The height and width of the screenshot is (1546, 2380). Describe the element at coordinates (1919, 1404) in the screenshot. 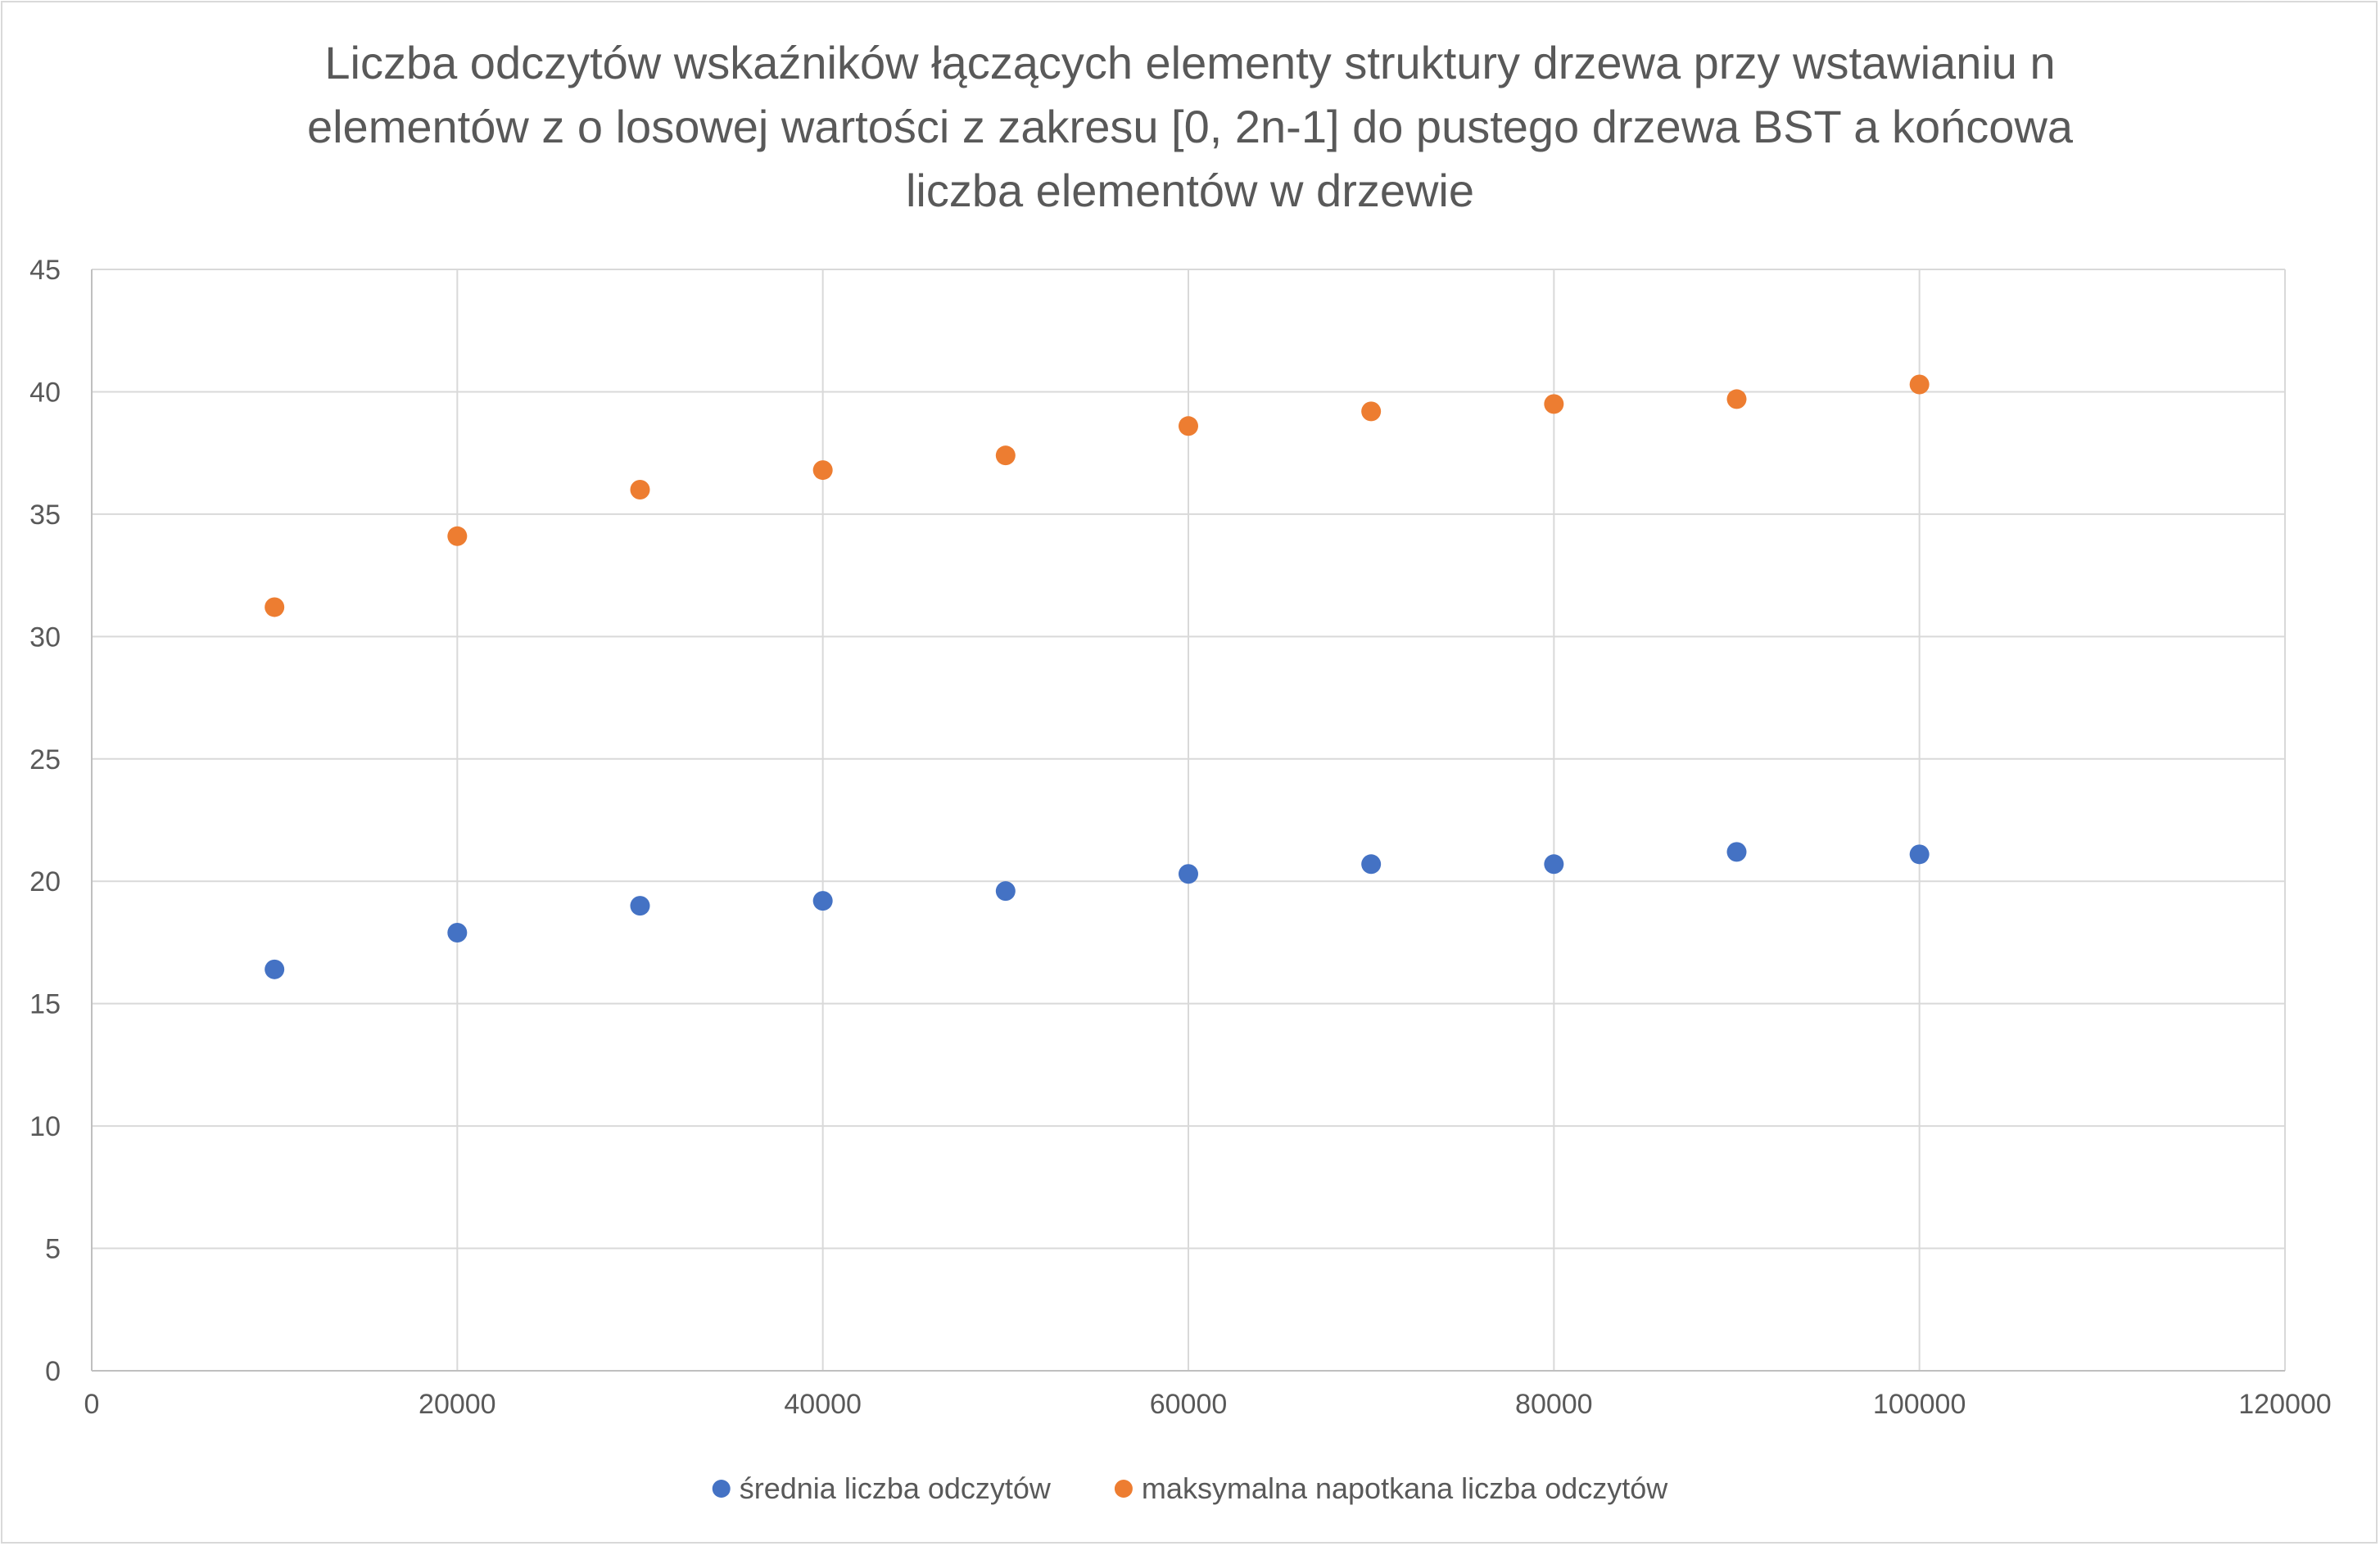

I see `x-tick-label: 100000` at that location.